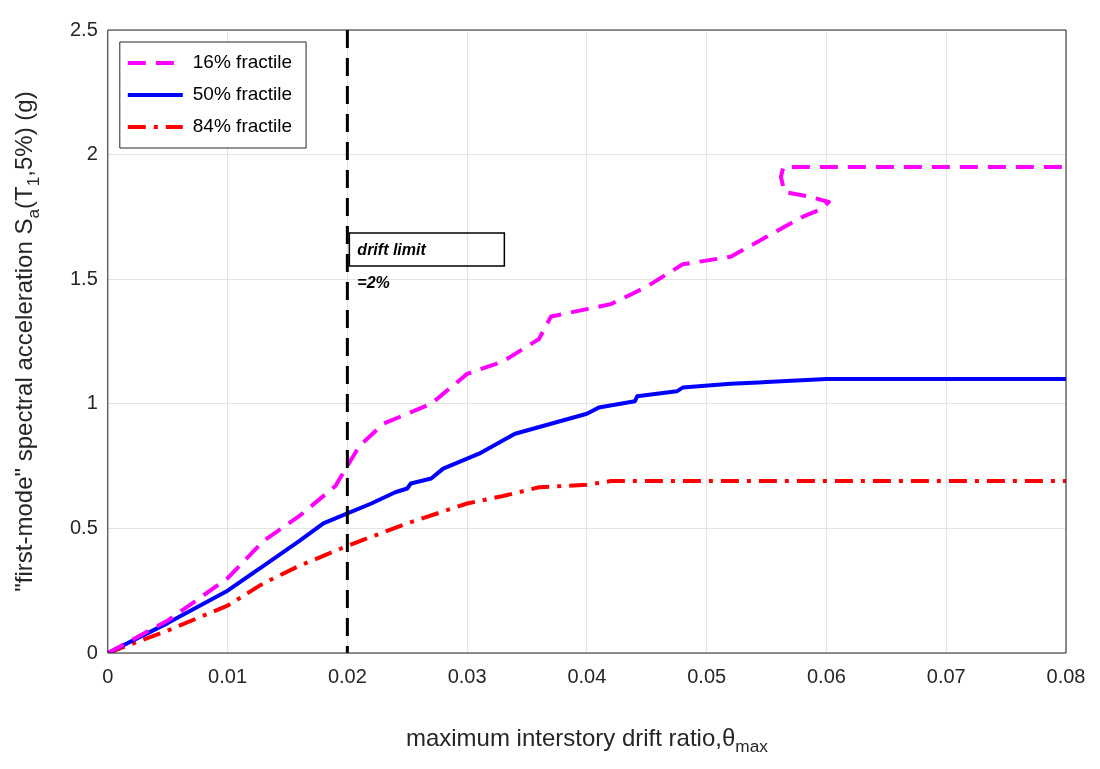 The height and width of the screenshot is (769, 1100). Describe the element at coordinates (83, 277) in the screenshot. I see `y-tick-label: 1.5` at that location.